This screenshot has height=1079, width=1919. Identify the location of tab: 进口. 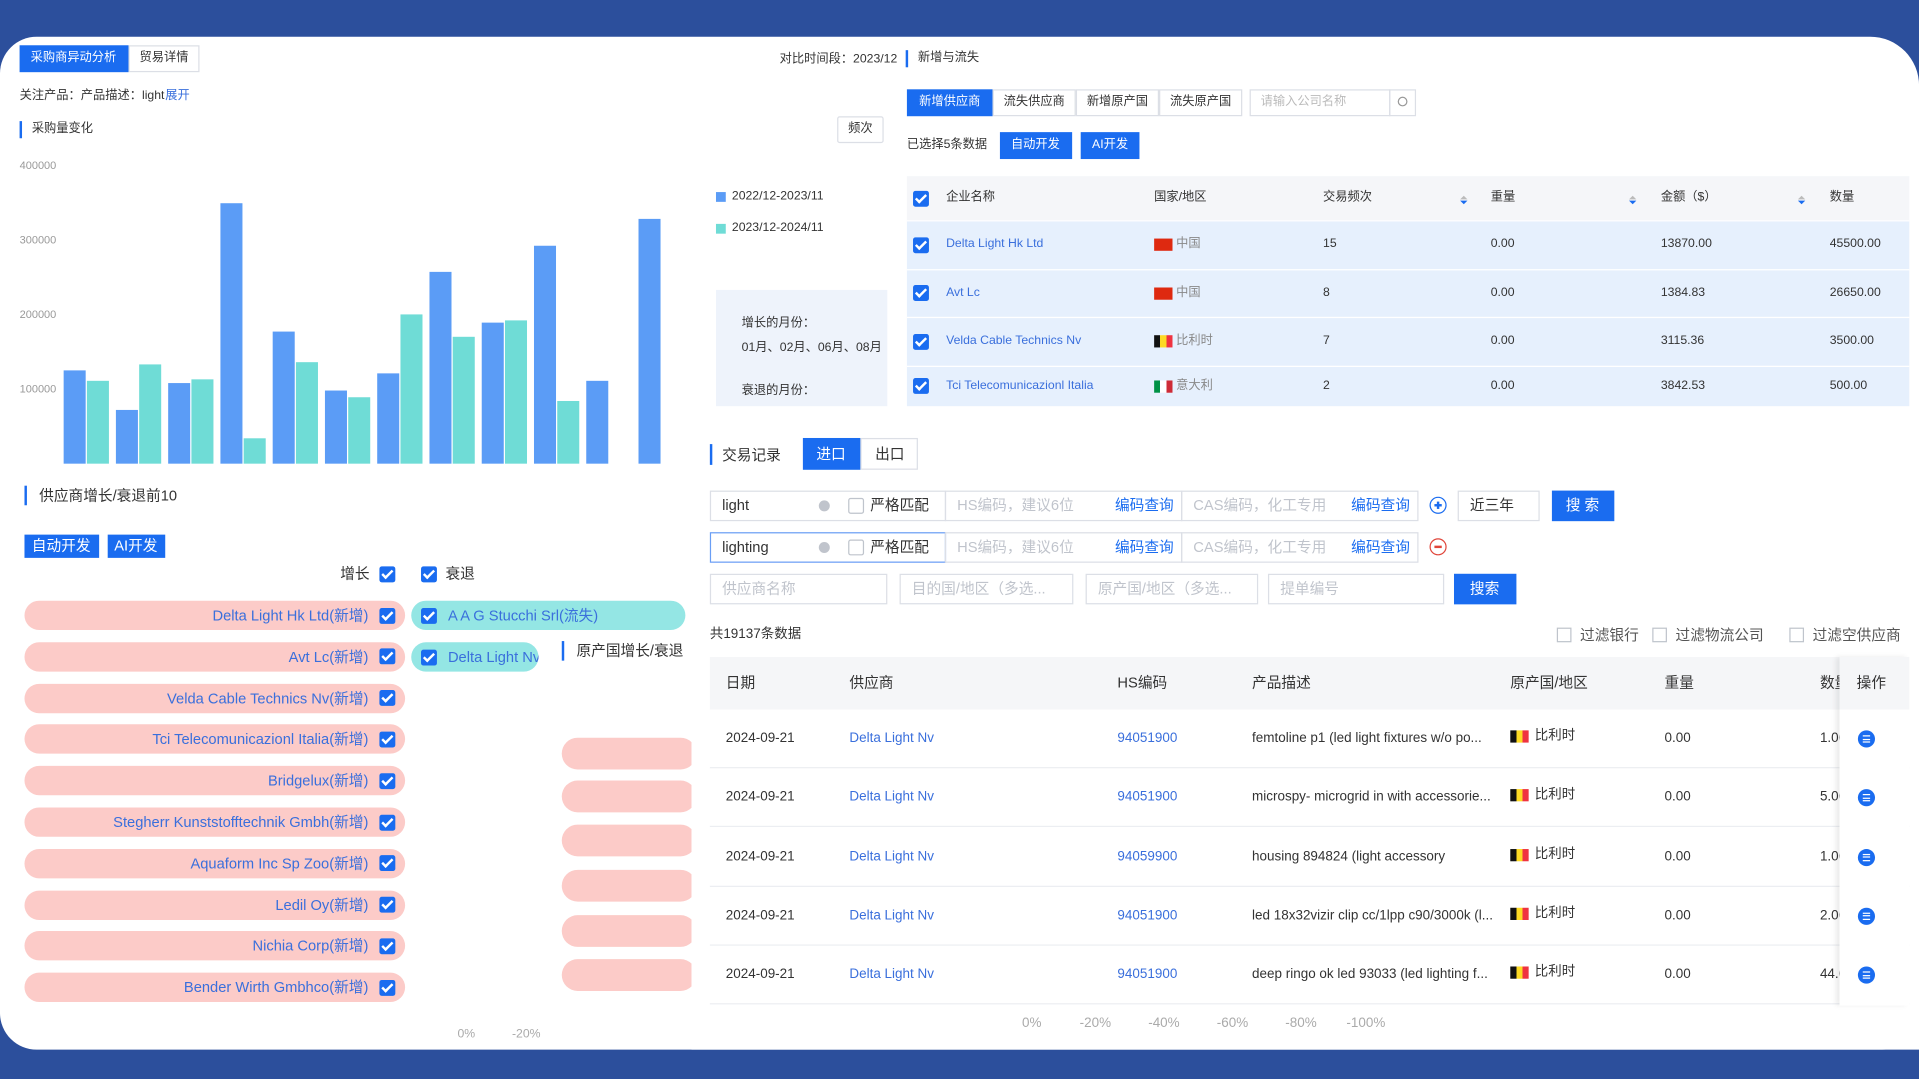
(831, 454).